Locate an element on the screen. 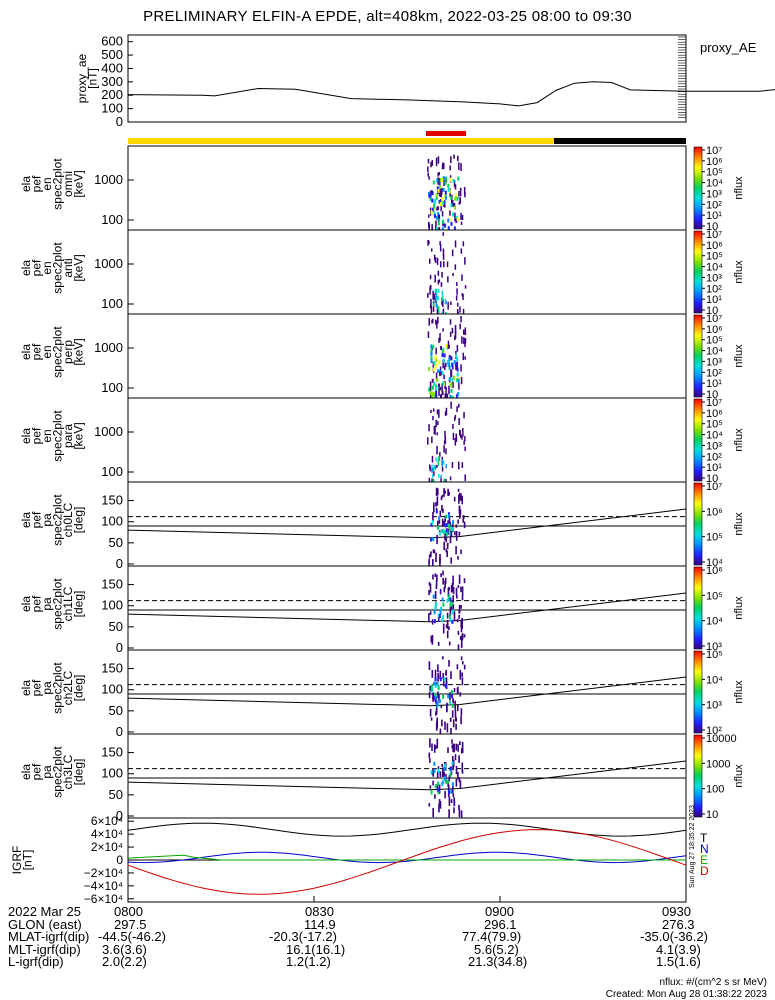  y-tick-label: 100 is located at coordinates (112, 521).